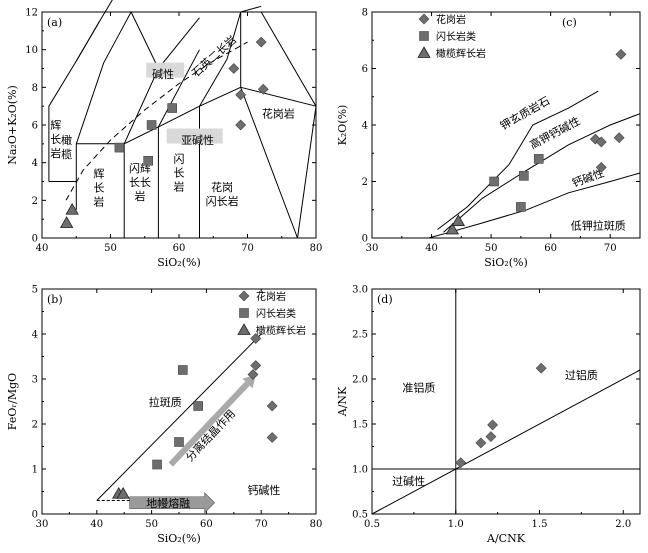 The height and width of the screenshot is (553, 648). I want to click on panel-a-ytick-label: 8, so click(35, 88).